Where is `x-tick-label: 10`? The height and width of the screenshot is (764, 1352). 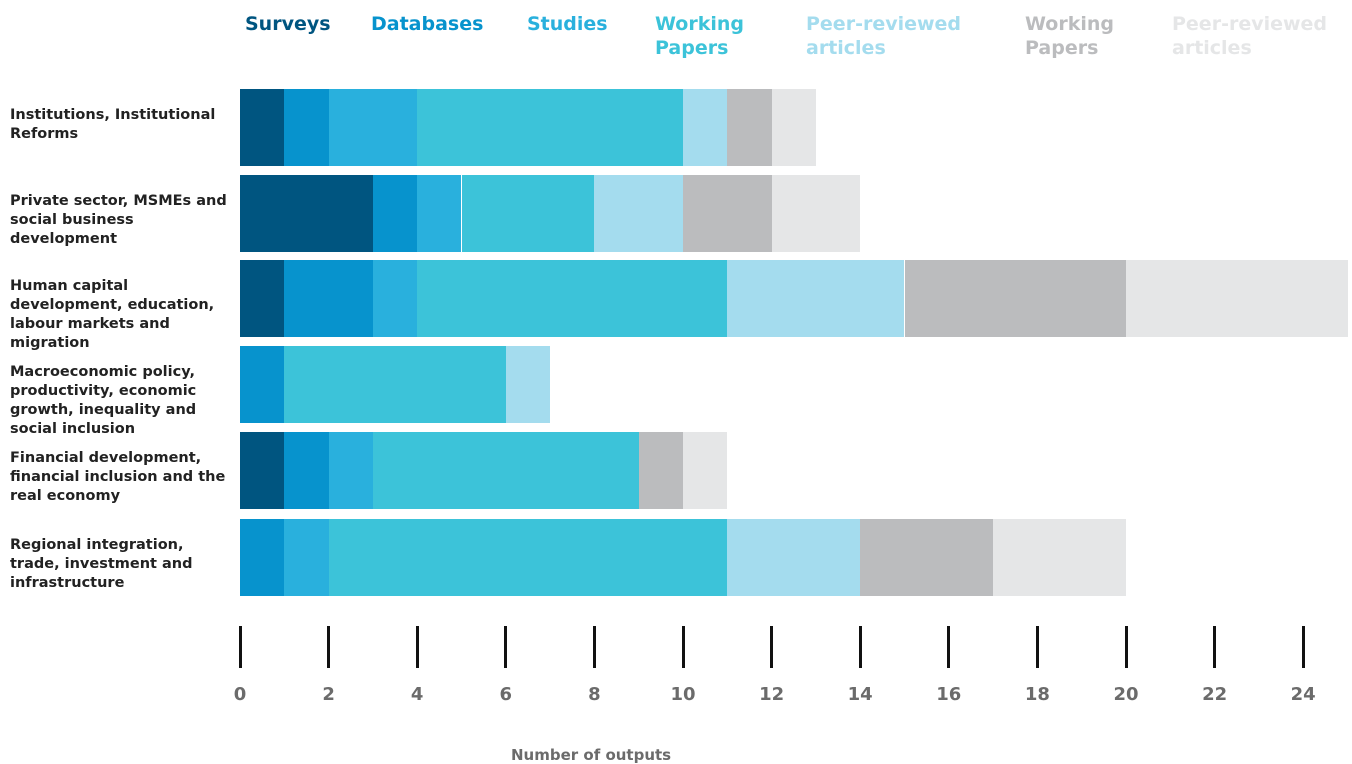 x-tick-label: 10 is located at coordinates (683, 694).